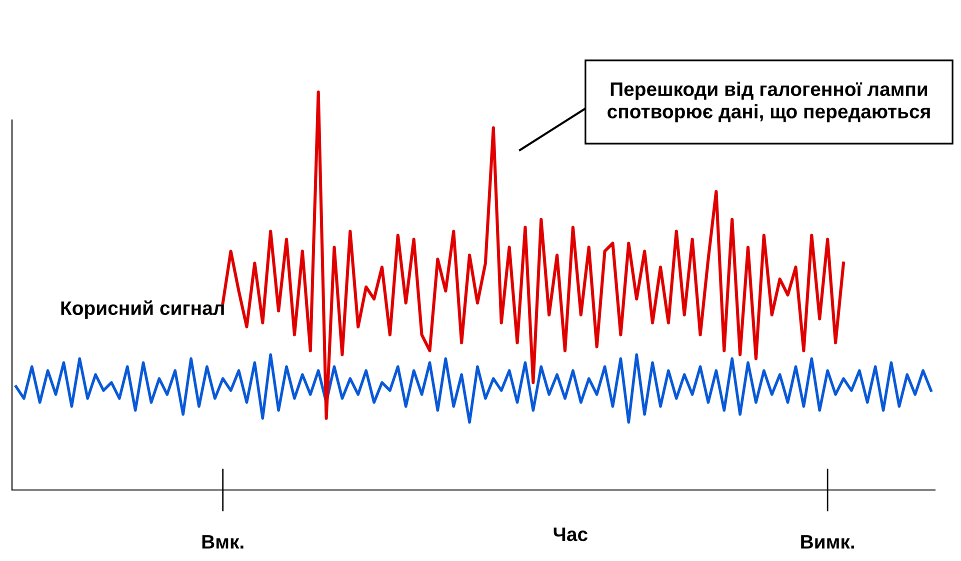 The height and width of the screenshot is (561, 961). I want to click on x-tick-label: Вмк., so click(223, 542).